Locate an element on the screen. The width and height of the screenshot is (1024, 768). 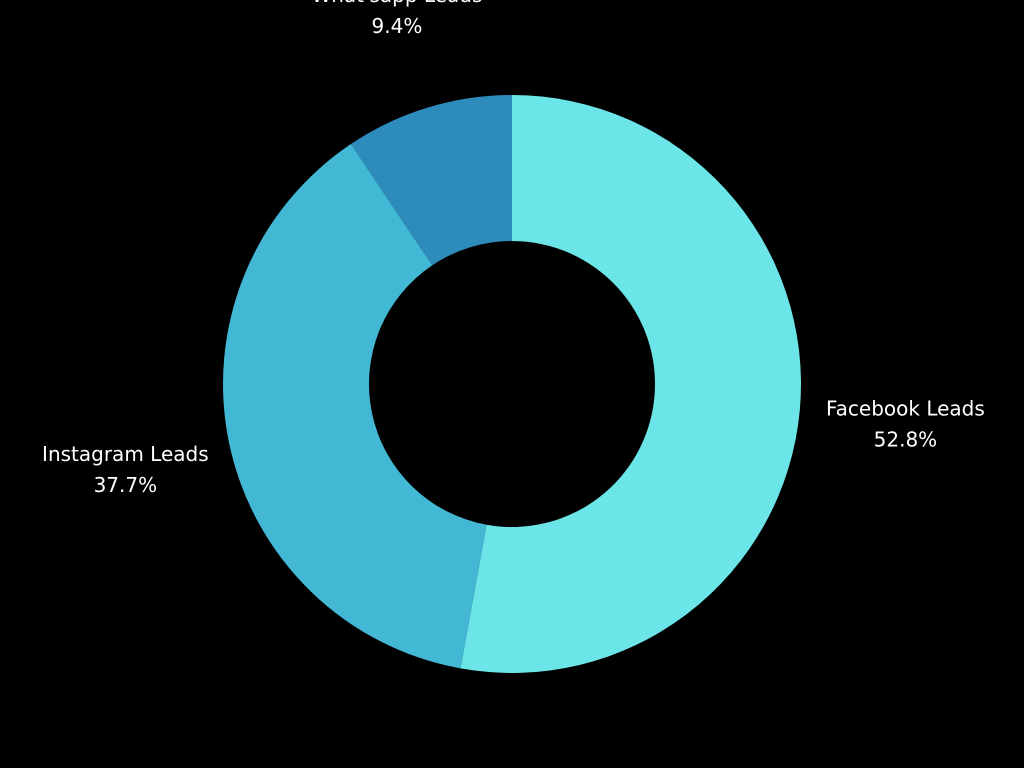
slice-percent: 52.8% is located at coordinates (906, 439).